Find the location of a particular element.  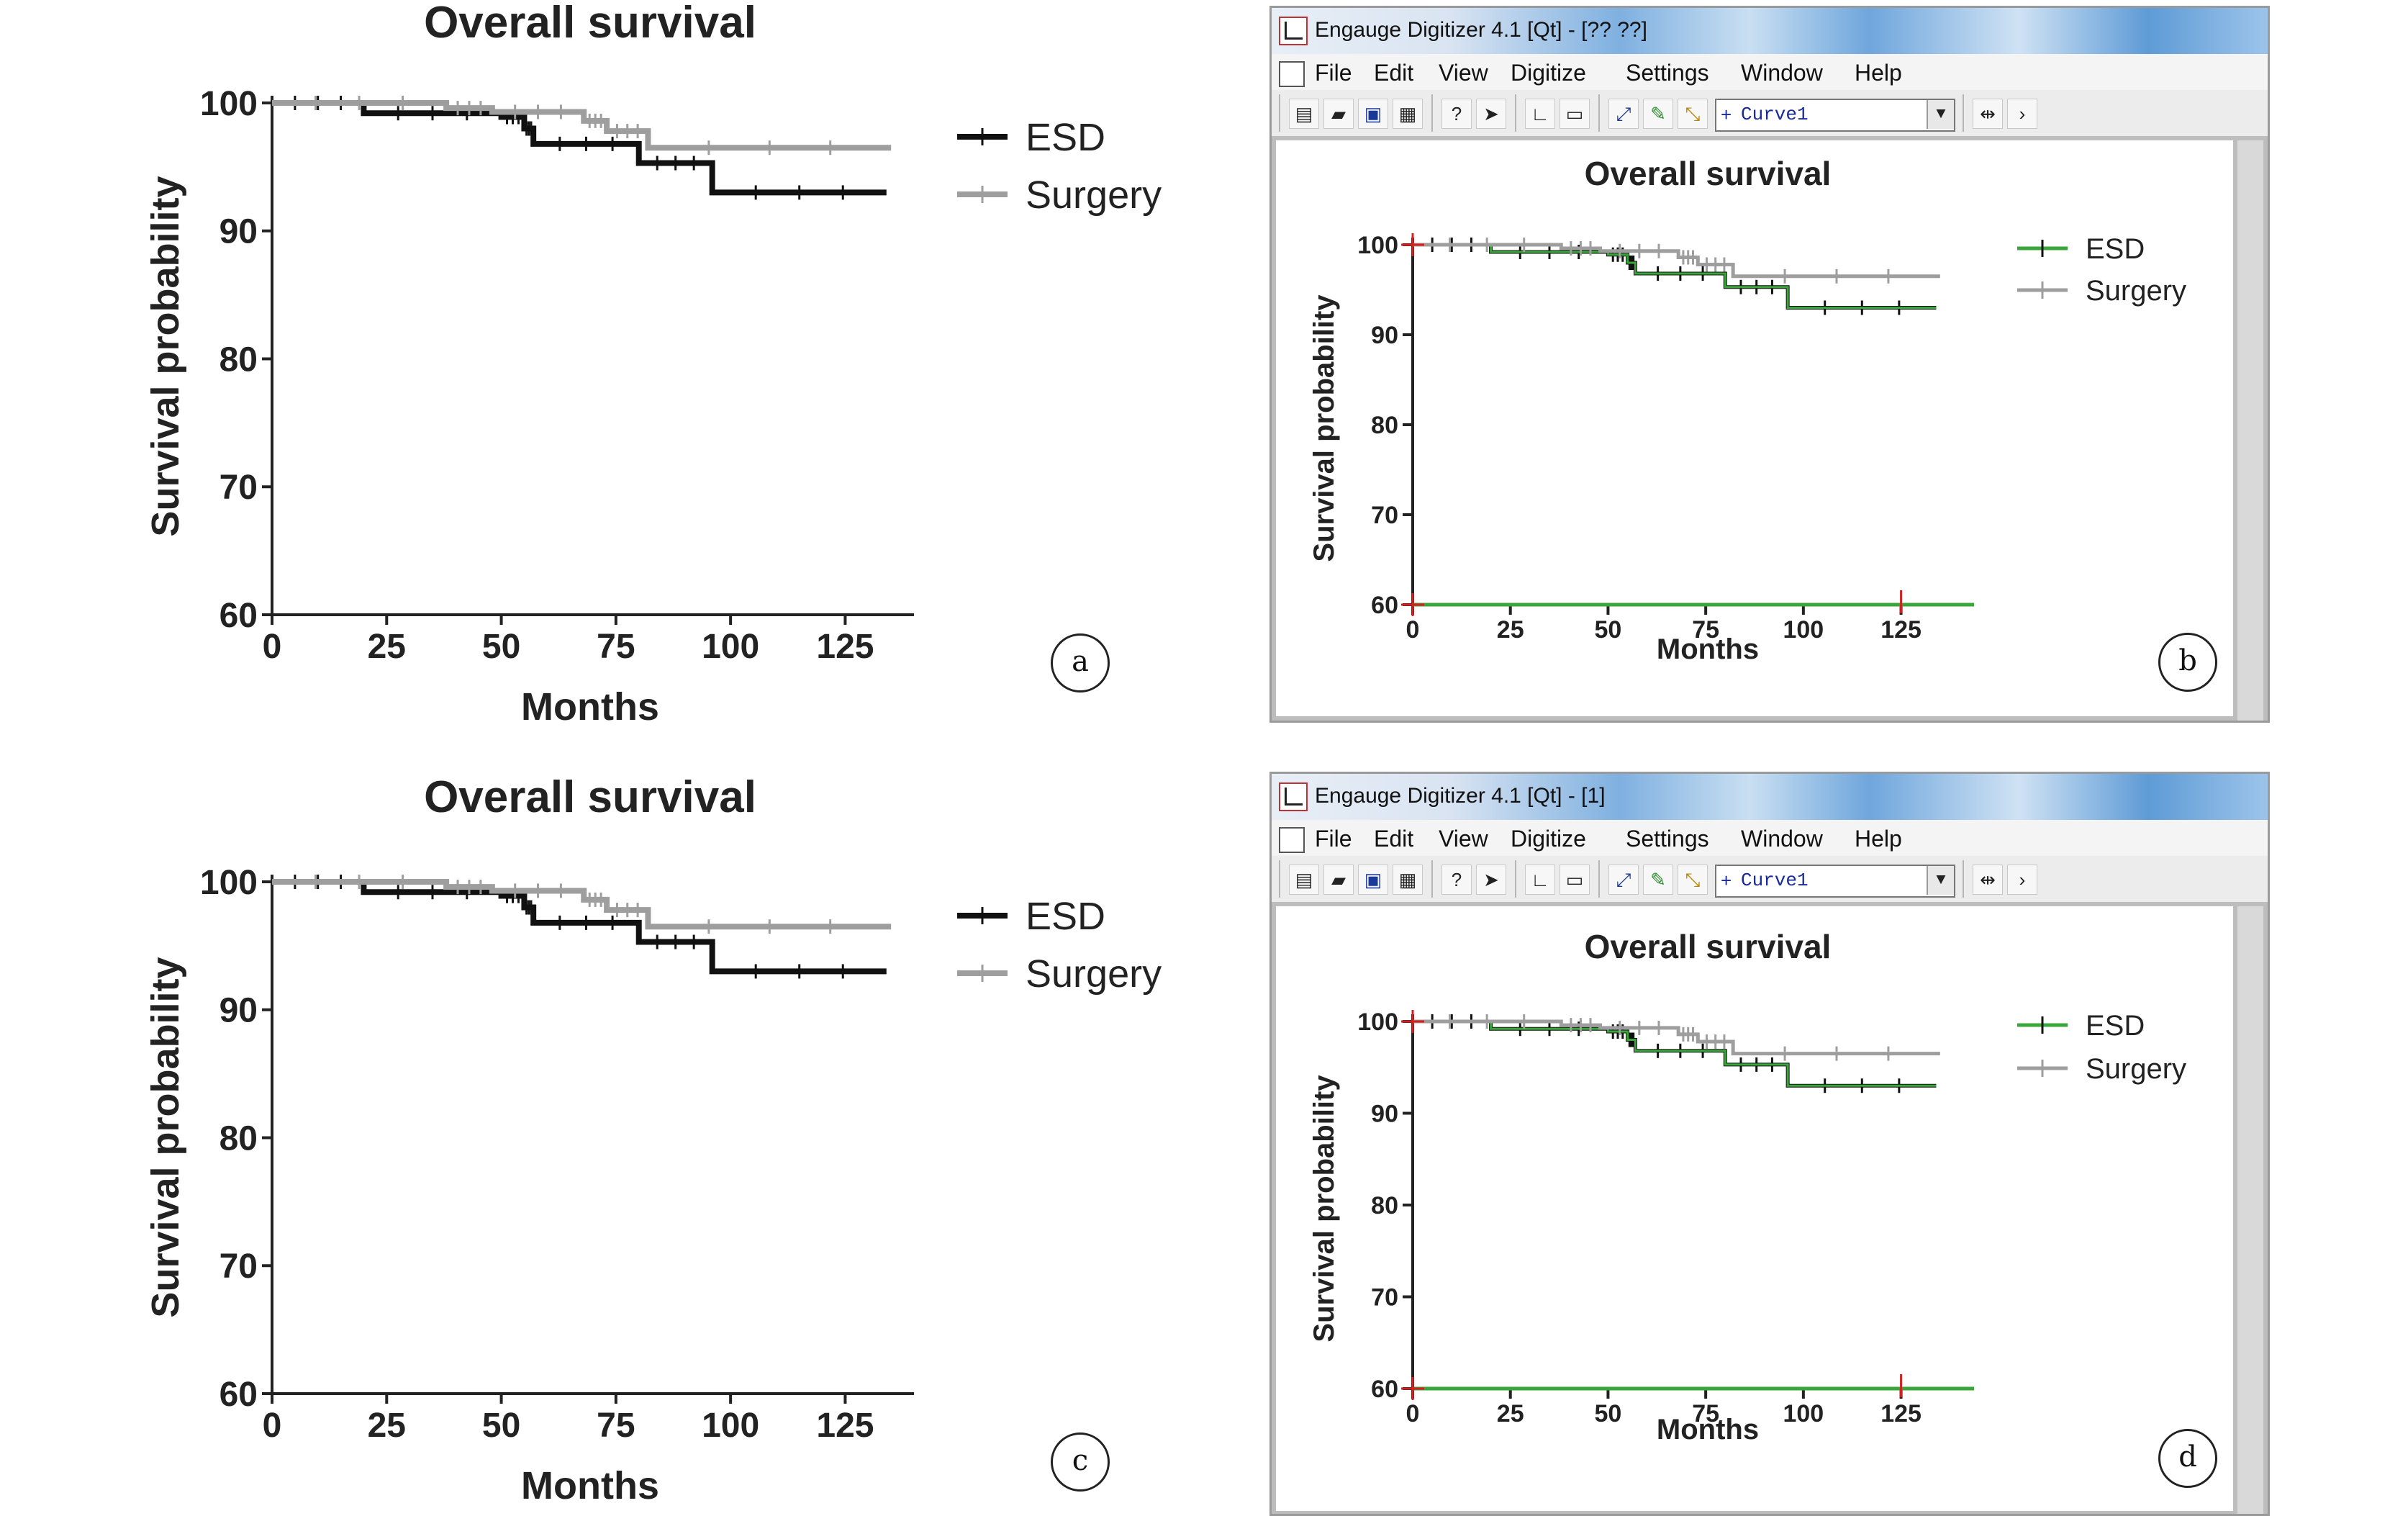

x-tick-label: 75 is located at coordinates (616, 1426).